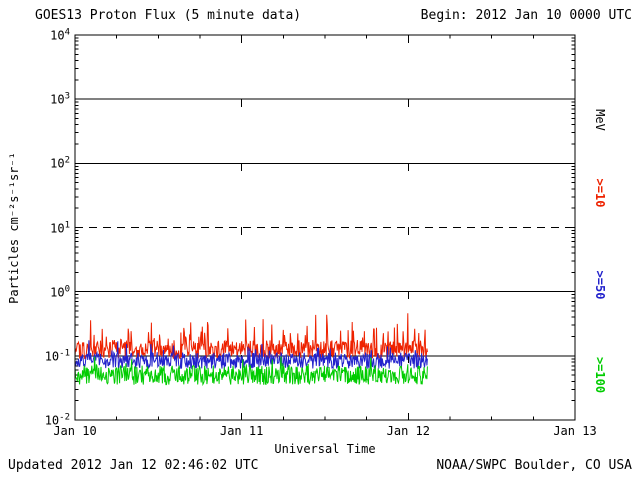 The image size is (640, 480). What do you see at coordinates (75, 431) in the screenshot?
I see `x-tick-label: Jan 10` at bounding box center [75, 431].